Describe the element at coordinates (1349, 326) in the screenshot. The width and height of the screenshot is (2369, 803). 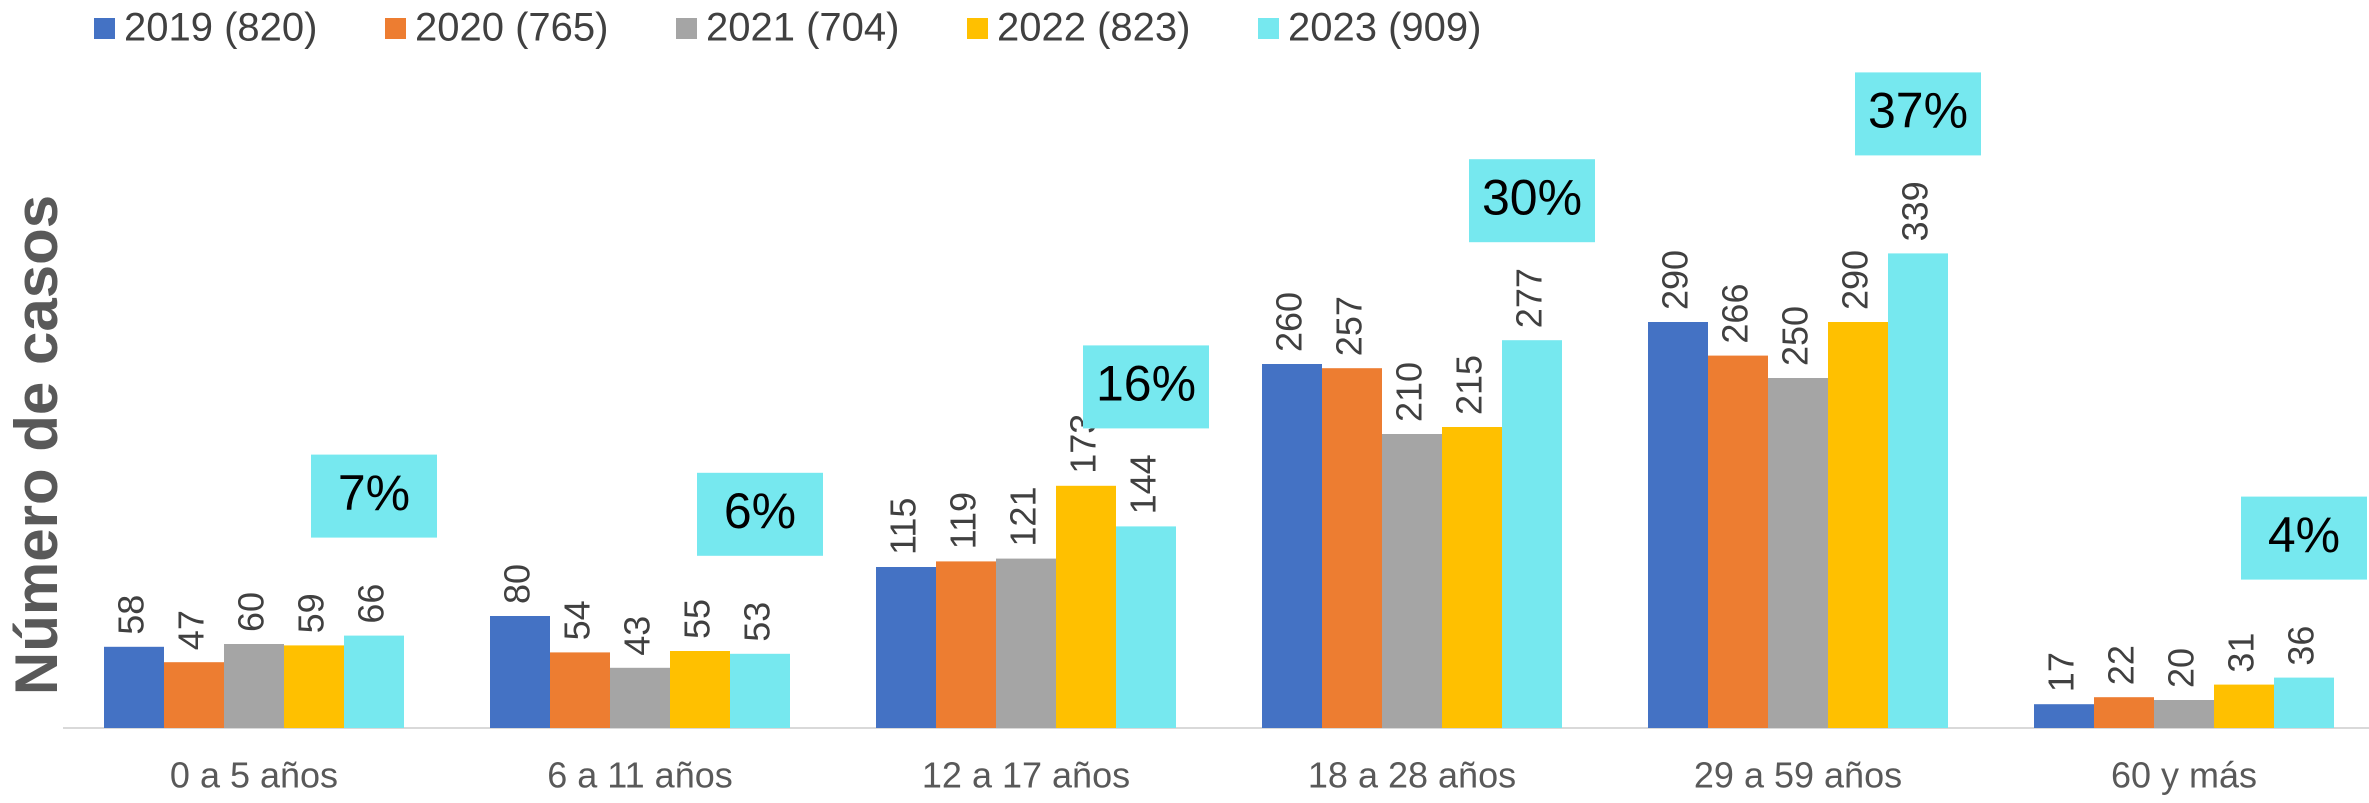
I see `value-label: 257` at that location.